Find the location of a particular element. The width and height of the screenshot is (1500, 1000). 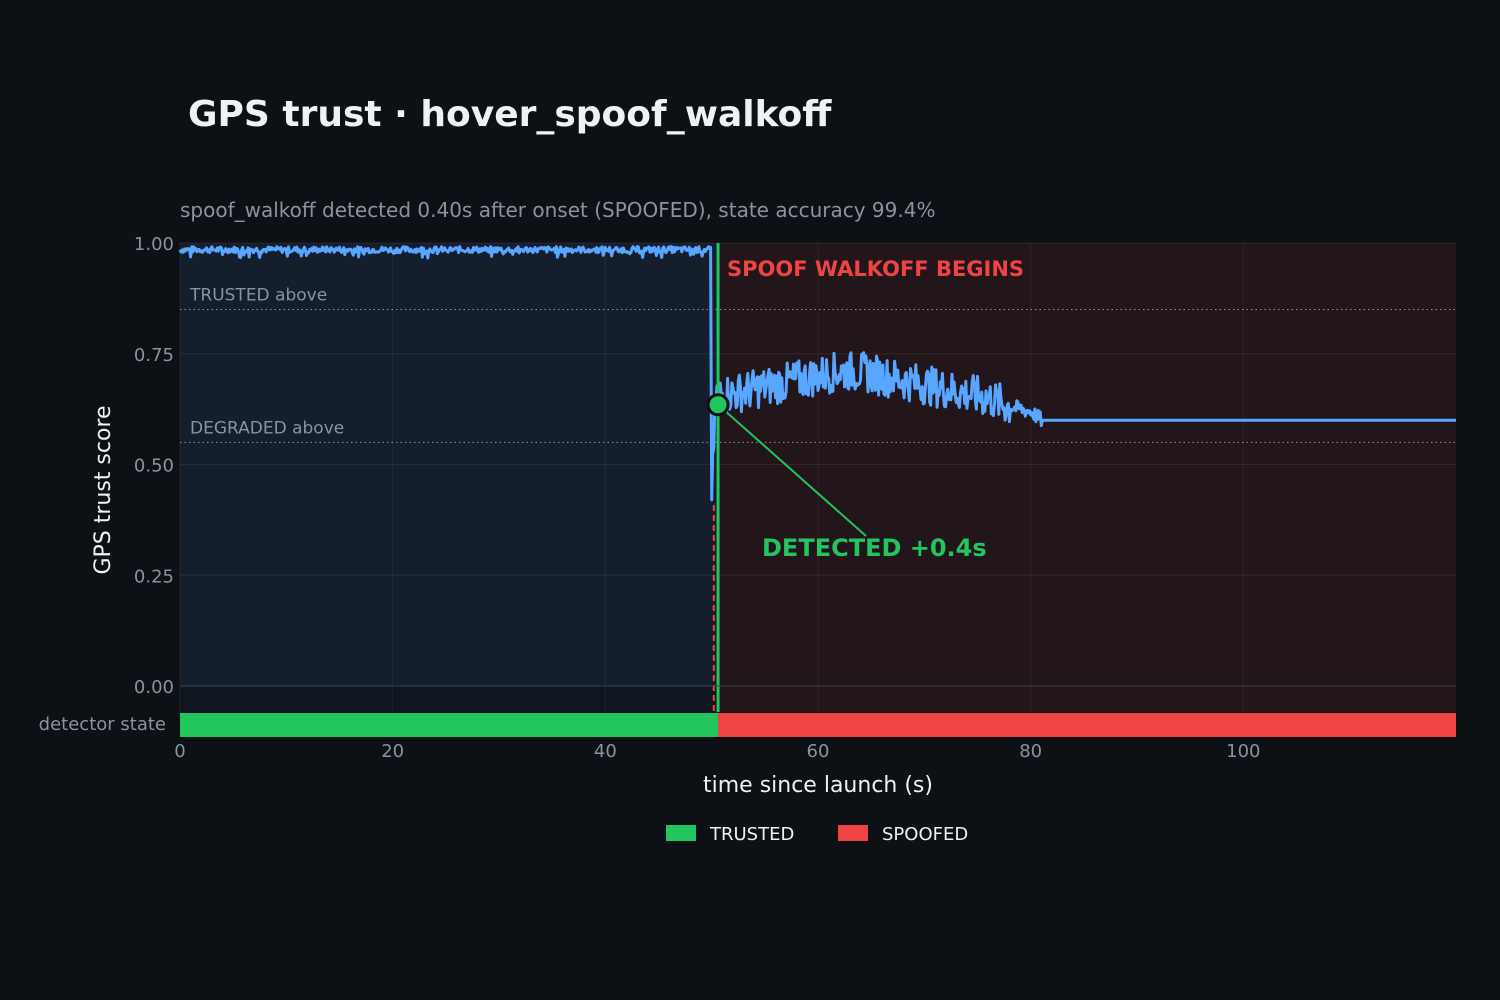

threshold-lines: TRUSTED above DEGRADED above is located at coordinates (818, 364).